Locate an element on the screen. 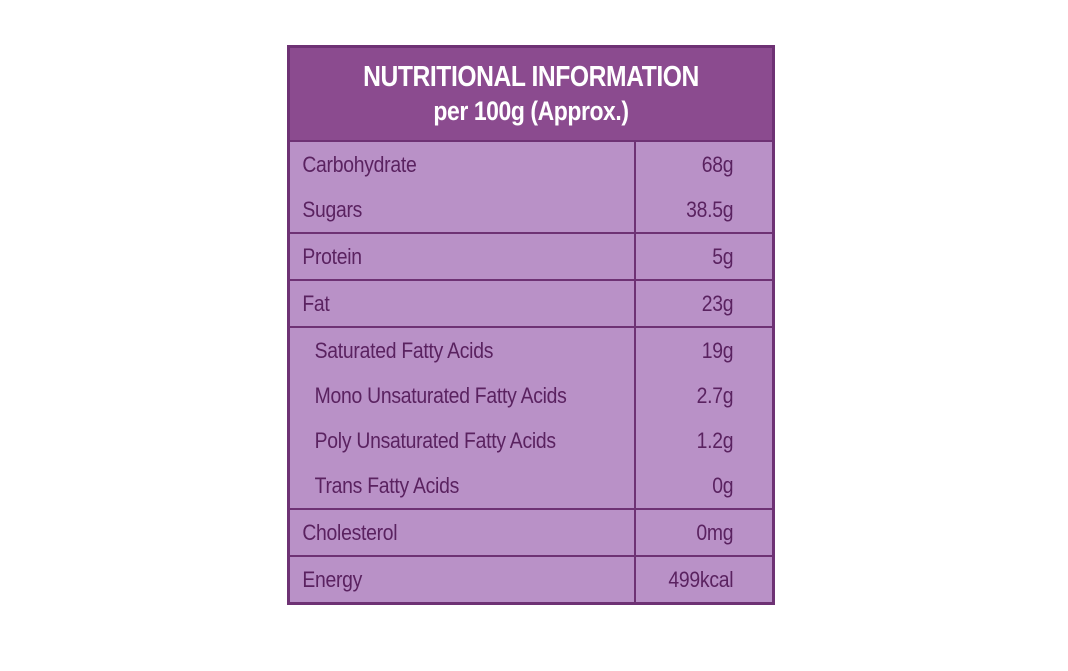  value-cell: 23g is located at coordinates (704, 303).